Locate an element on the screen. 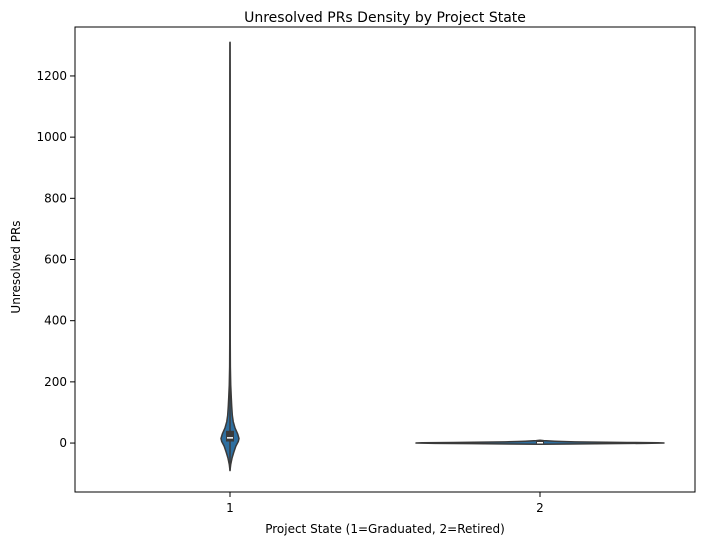  y-tick-label: 200 is located at coordinates (55, 382).